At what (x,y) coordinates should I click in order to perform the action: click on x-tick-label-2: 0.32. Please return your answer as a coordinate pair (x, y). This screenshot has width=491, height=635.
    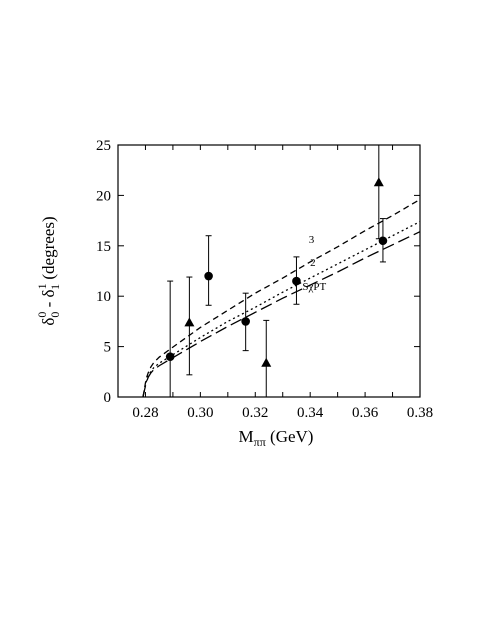
    Looking at the image, I should click on (255, 413).